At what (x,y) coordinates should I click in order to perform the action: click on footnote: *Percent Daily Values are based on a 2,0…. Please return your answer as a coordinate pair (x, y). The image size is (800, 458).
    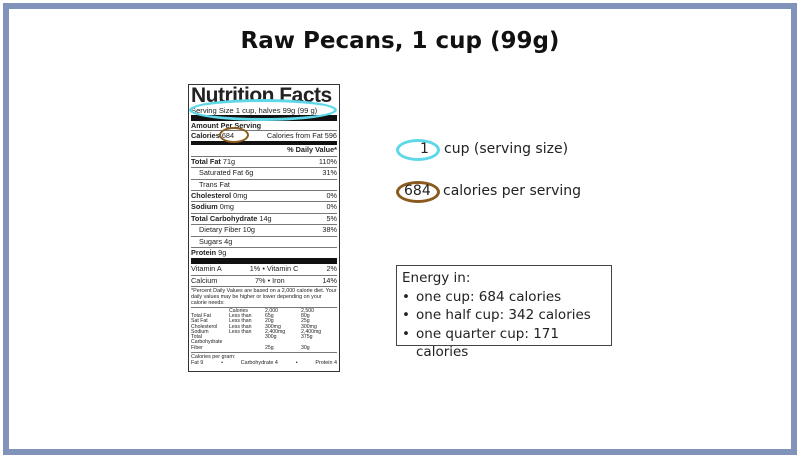
    Looking at the image, I should click on (264, 296).